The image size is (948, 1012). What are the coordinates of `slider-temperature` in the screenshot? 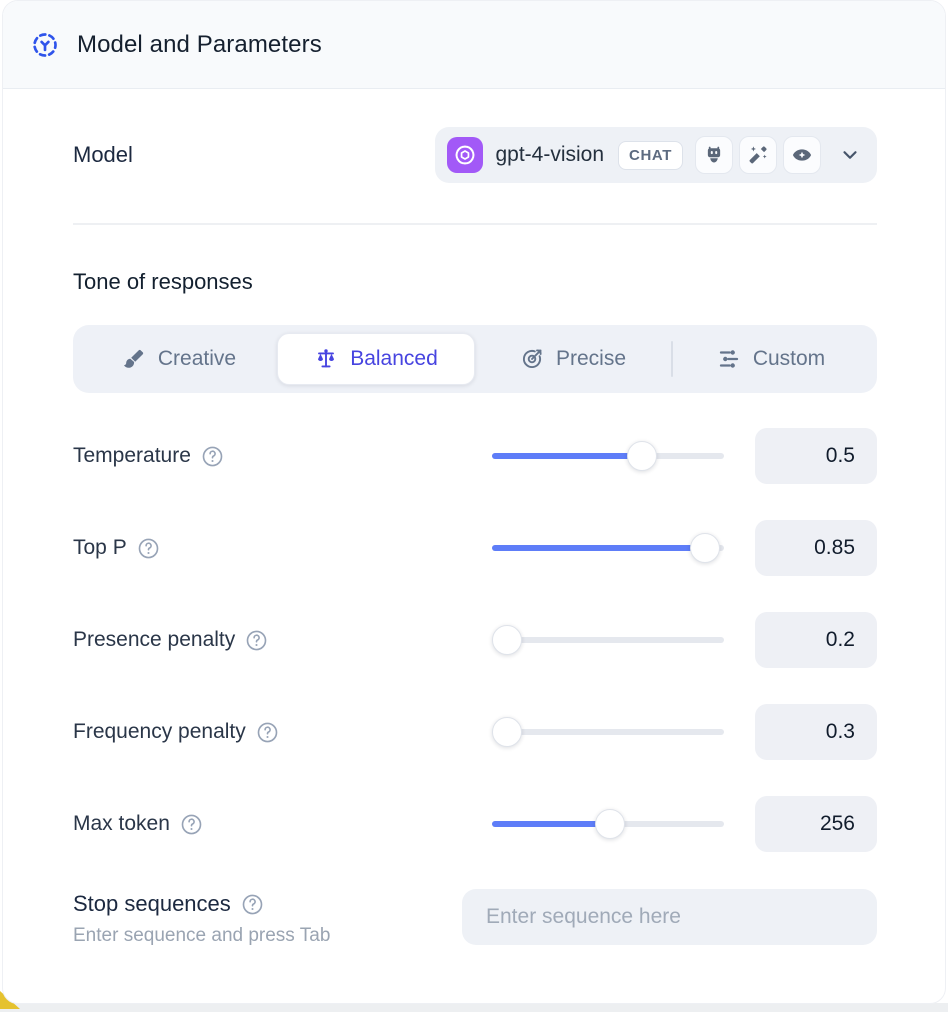 It's located at (608, 456).